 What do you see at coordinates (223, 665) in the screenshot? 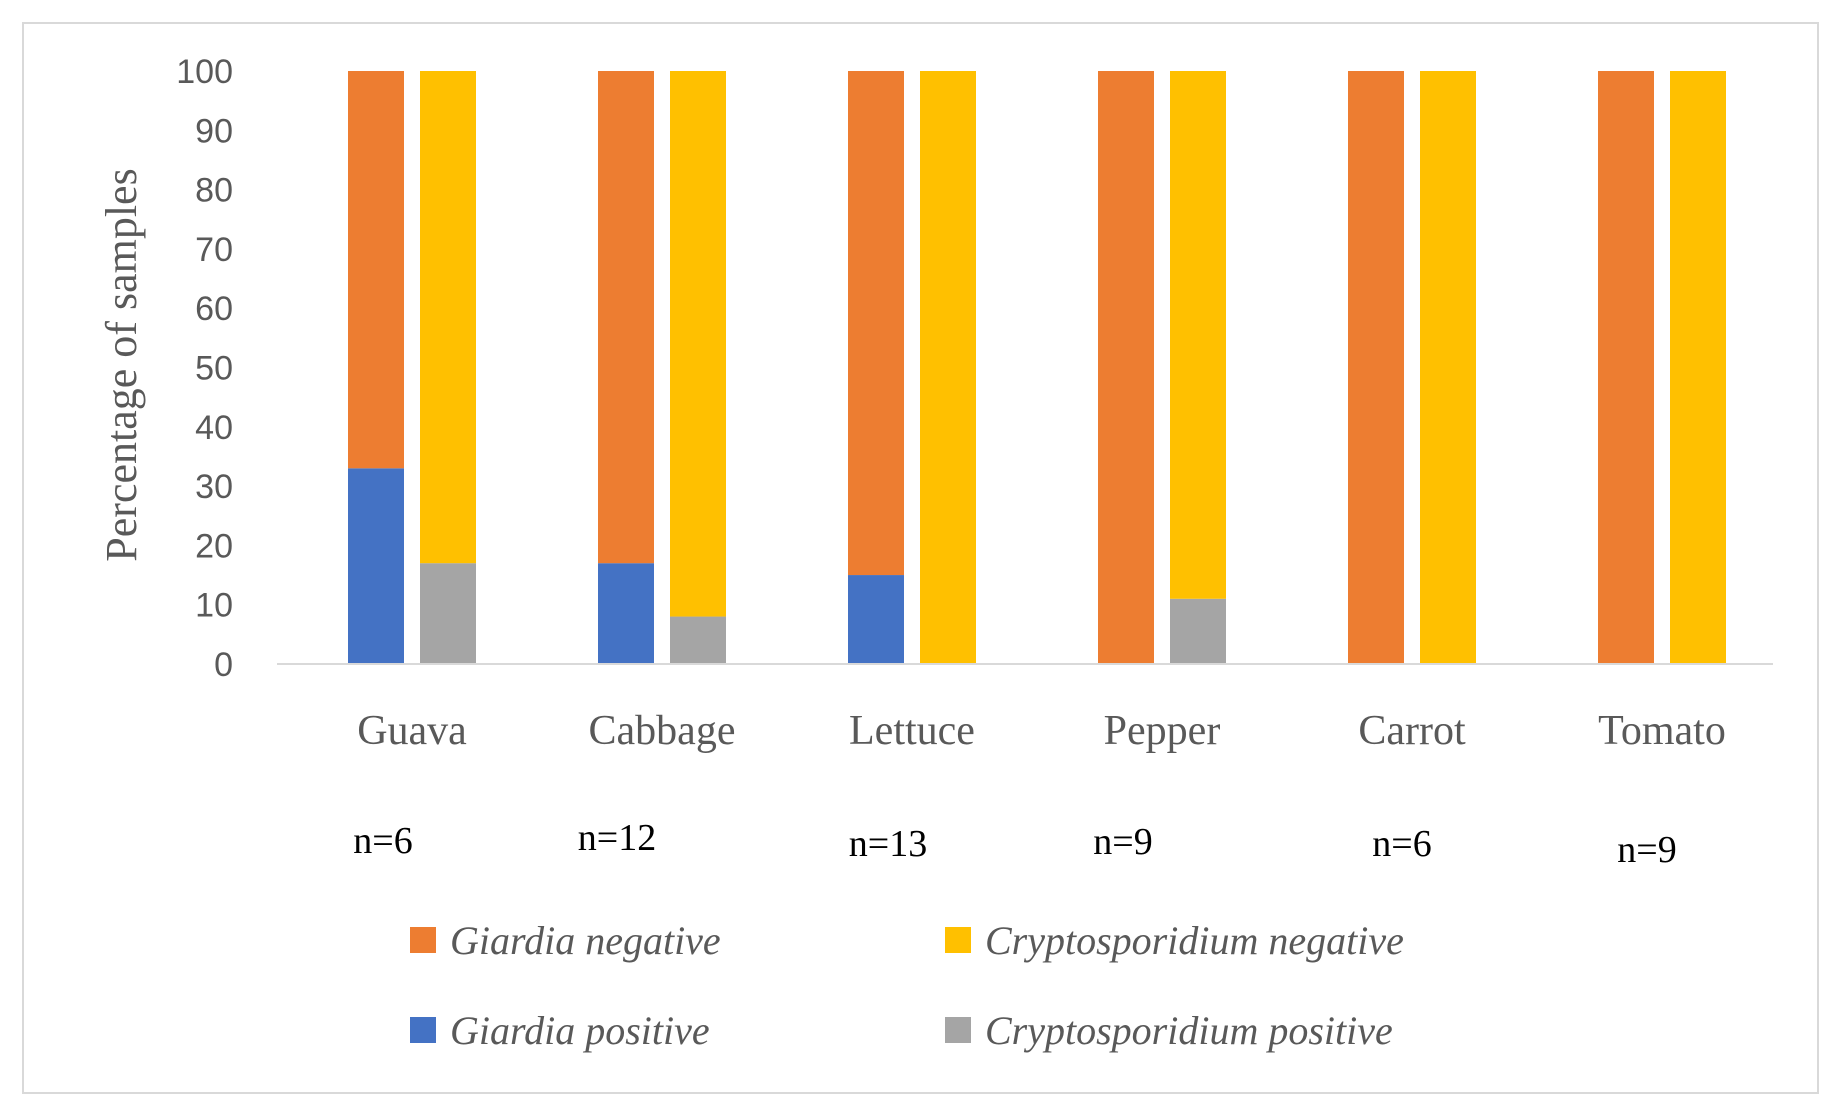
I see `y-tick-label: 0` at bounding box center [223, 665].